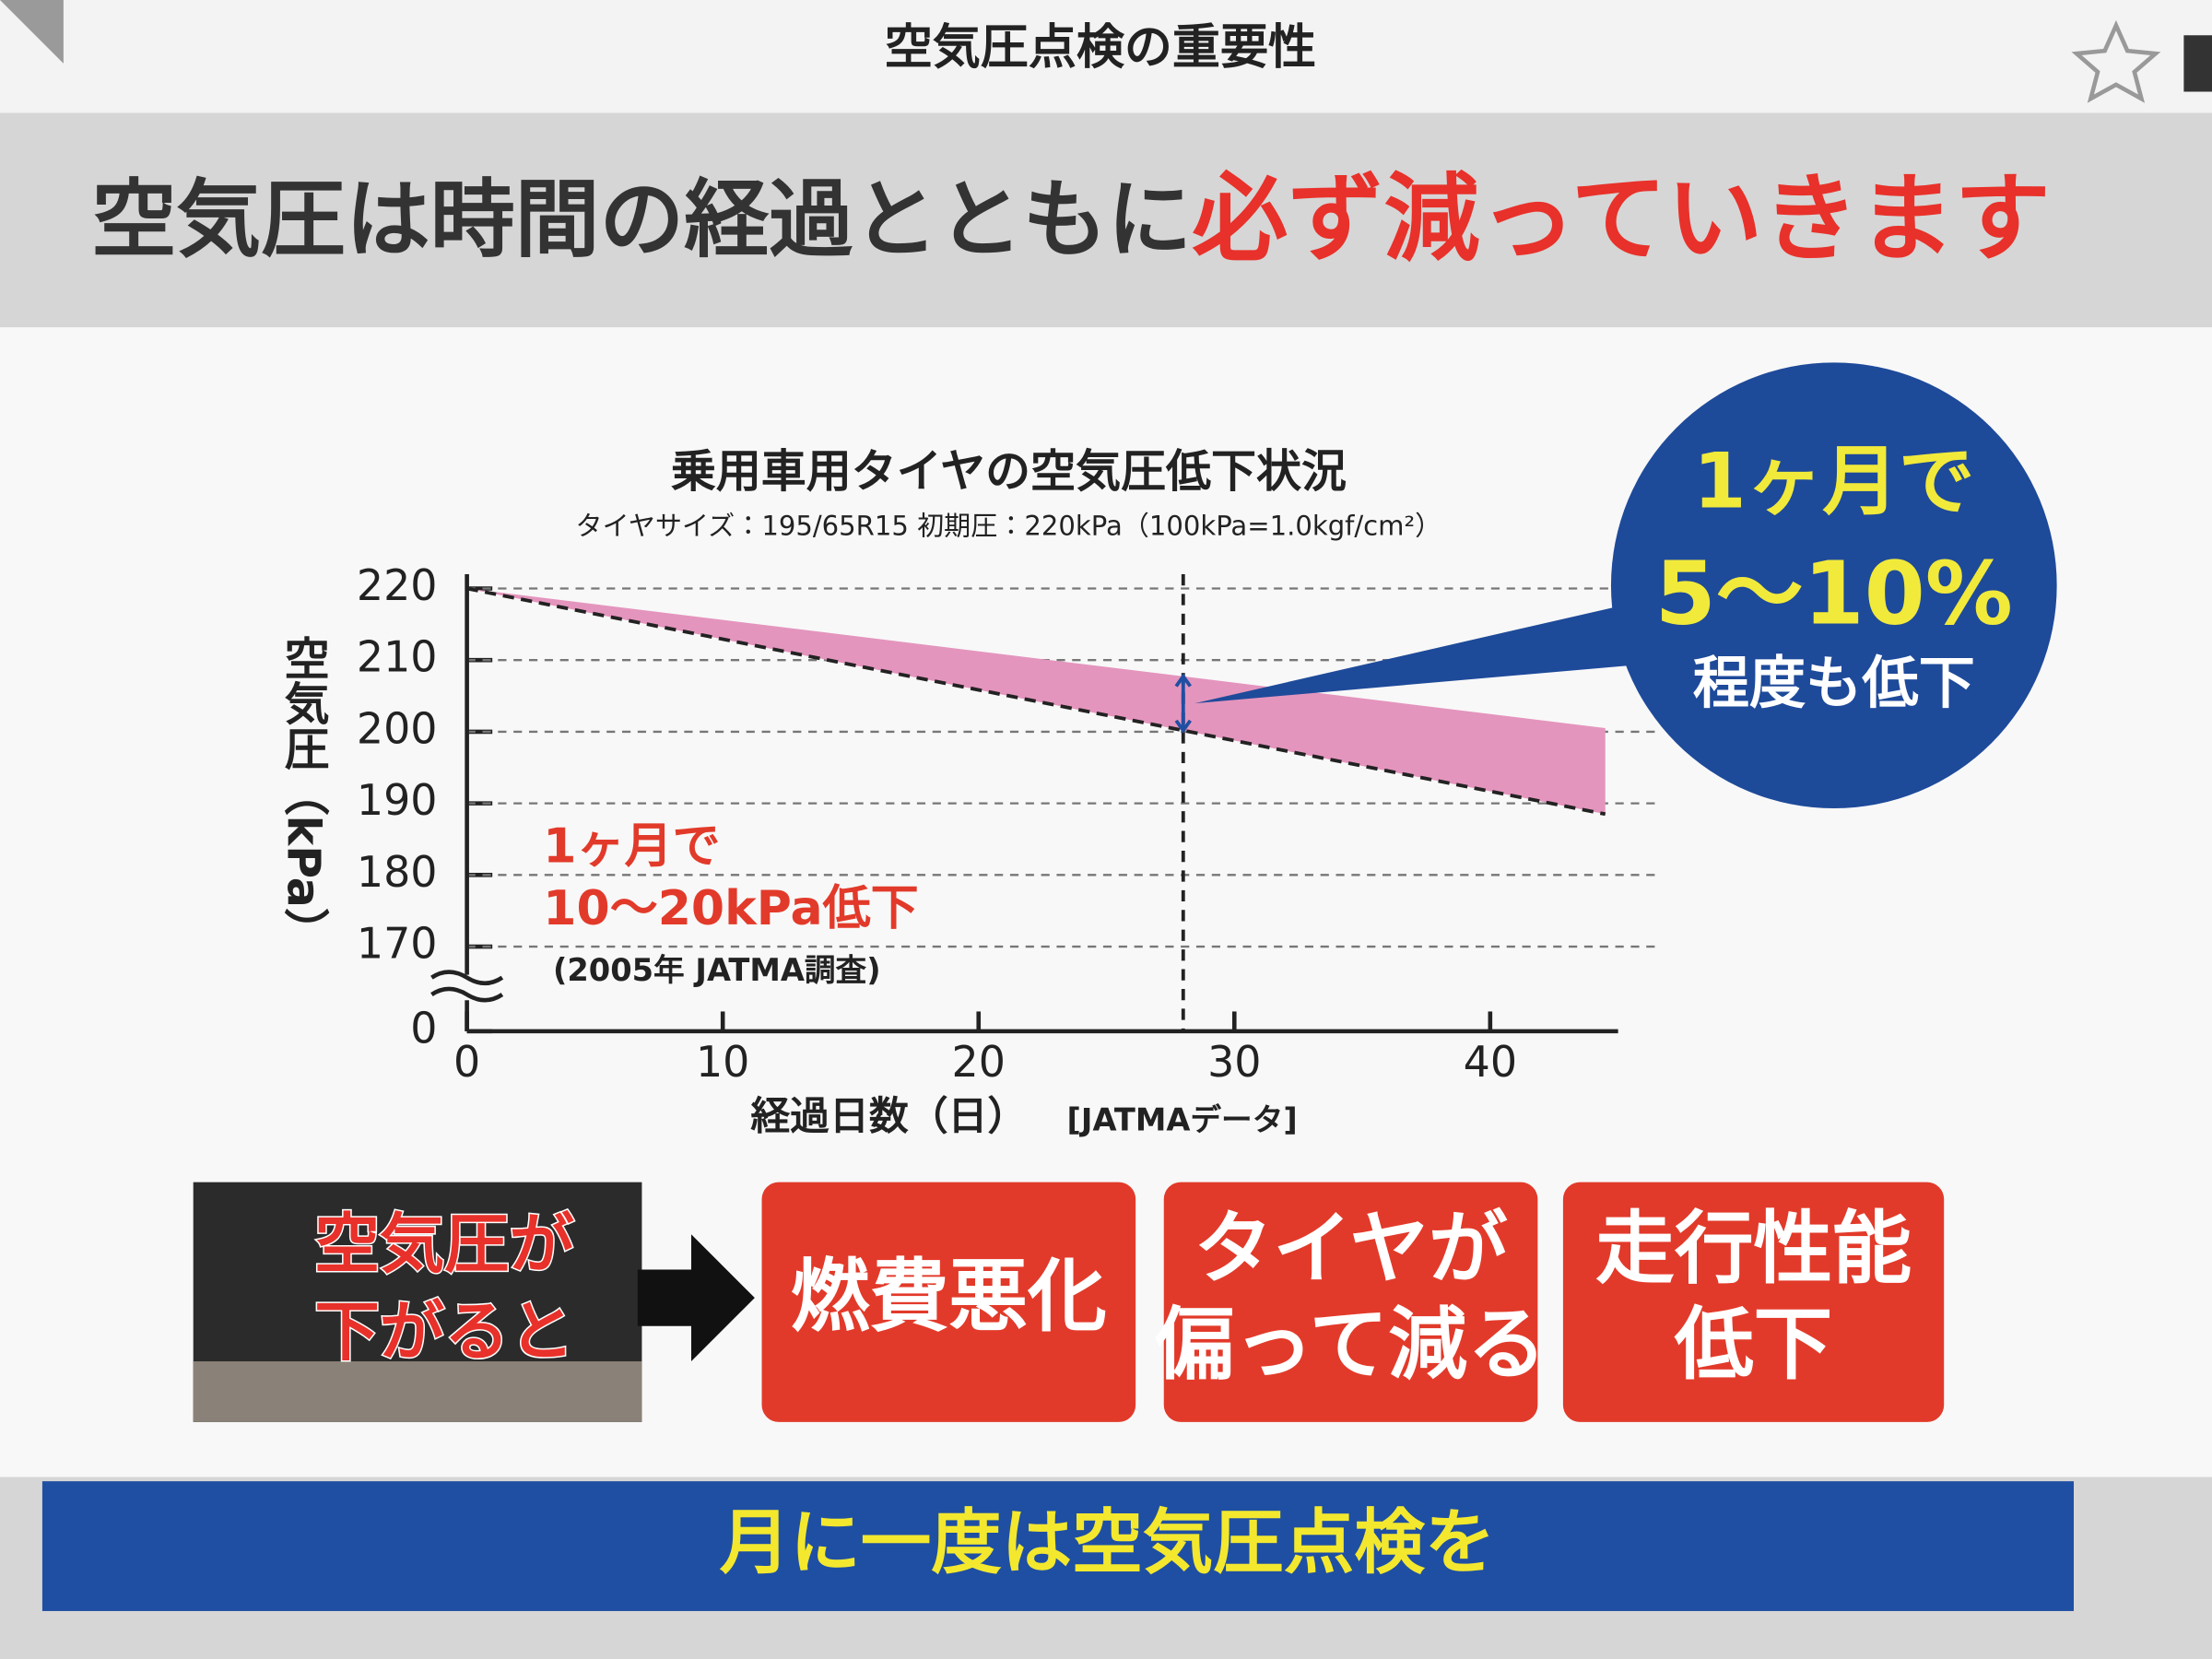 Image resolution: width=2212 pixels, height=1659 pixels. I want to click on effect-text: タイヤが, so click(1351, 1249).